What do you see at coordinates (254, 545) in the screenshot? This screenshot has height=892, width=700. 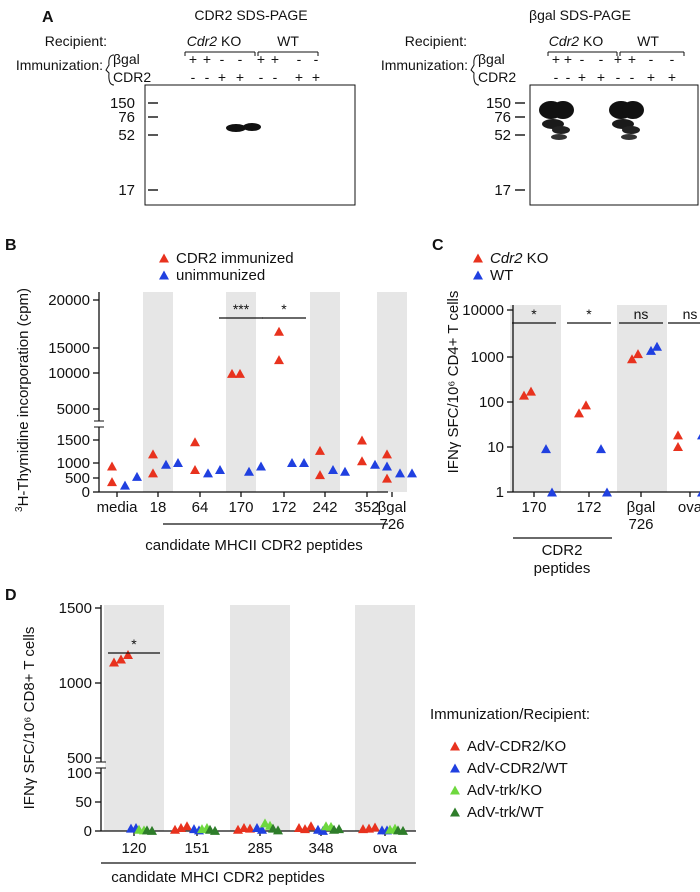 I see `x-group-label: candidate MHCII CDR2 peptides` at bounding box center [254, 545].